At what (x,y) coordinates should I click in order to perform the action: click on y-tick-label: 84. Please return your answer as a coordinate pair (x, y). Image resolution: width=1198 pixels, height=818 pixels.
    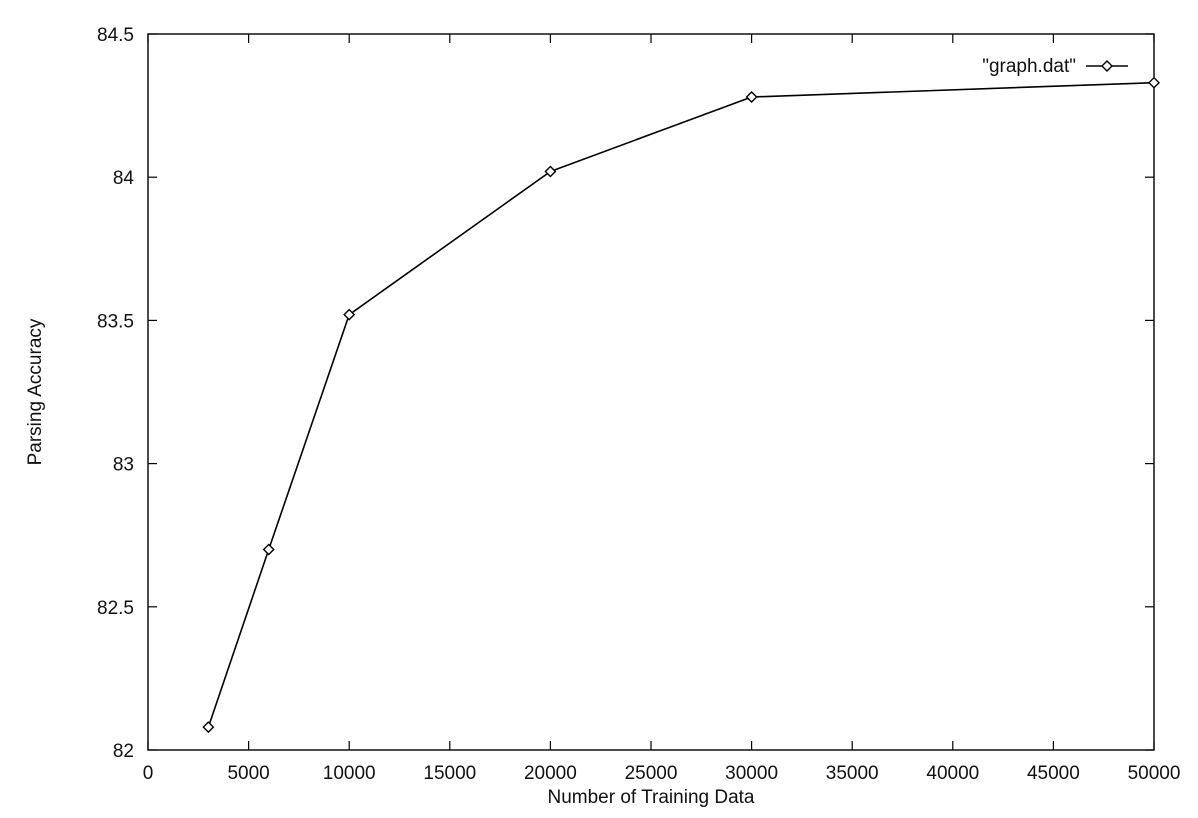
    Looking at the image, I should click on (124, 178).